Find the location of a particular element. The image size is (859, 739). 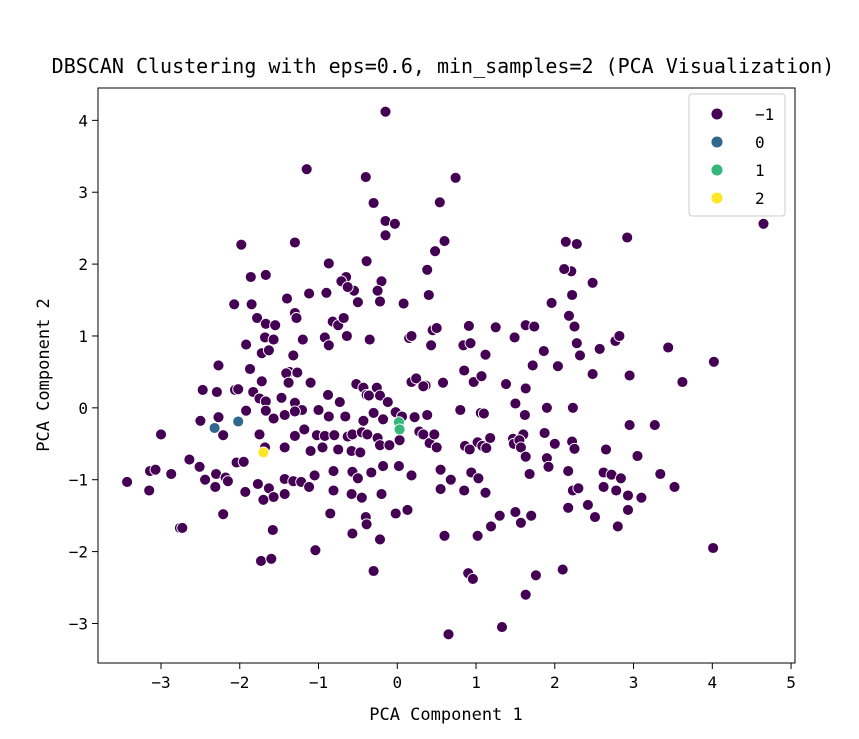

legend-label: −1 is located at coordinates (764, 114).